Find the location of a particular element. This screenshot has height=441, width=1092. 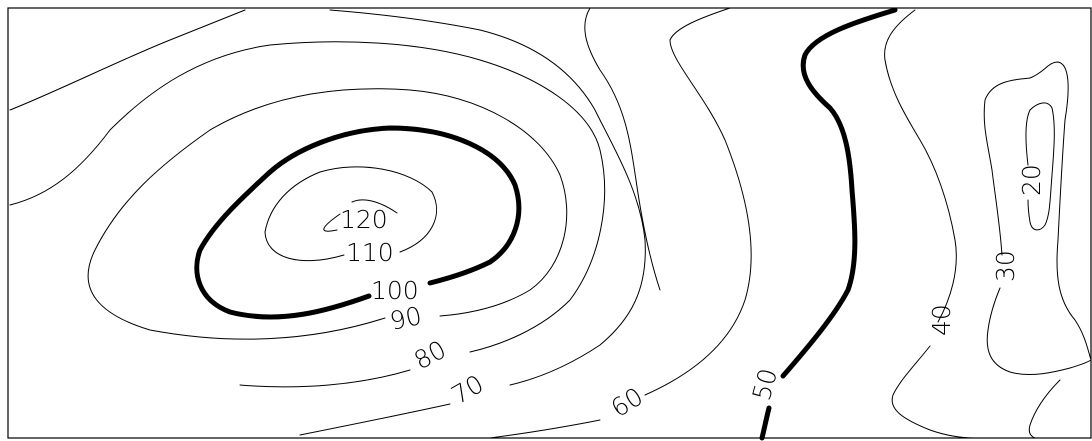

contour-label-80: 80 is located at coordinates (430, 355).